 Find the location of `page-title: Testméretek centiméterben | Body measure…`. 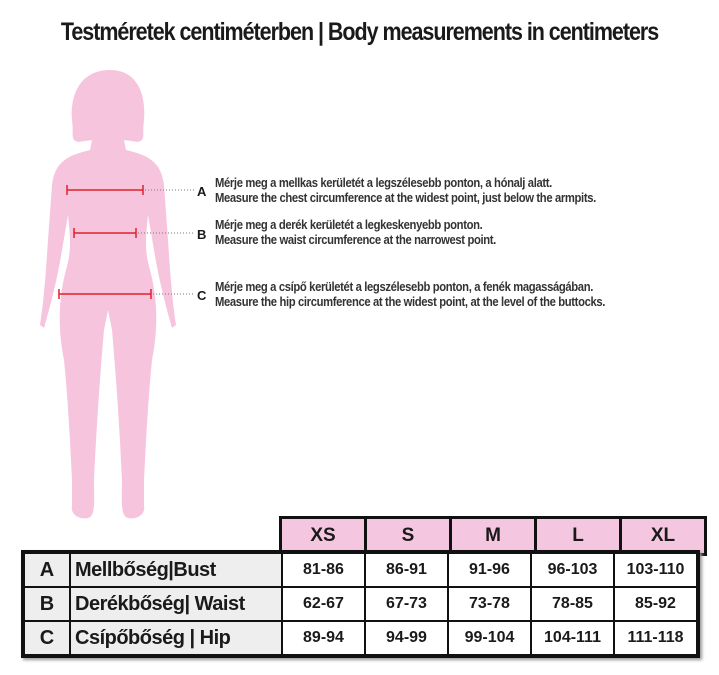

page-title: Testméretek centiméterben | Body measure… is located at coordinates (359, 32).